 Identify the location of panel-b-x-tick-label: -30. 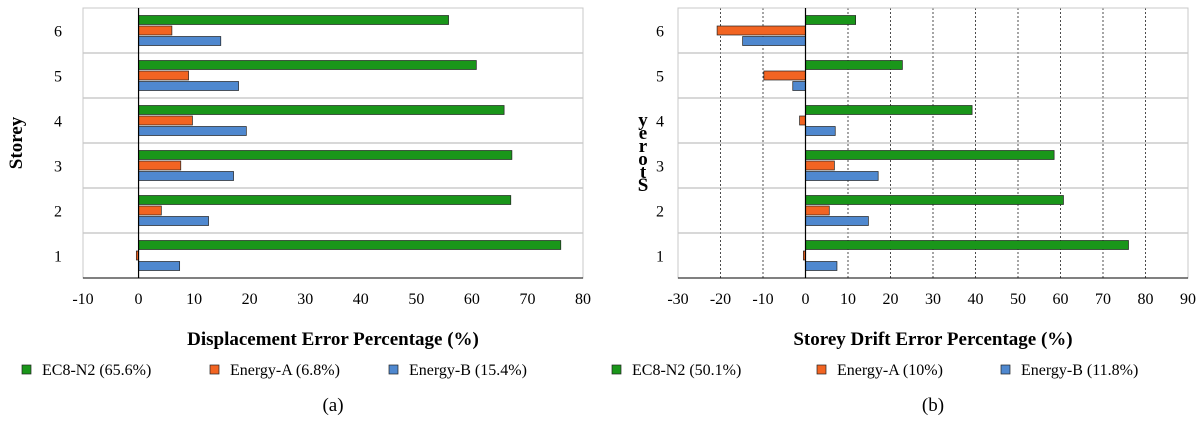
(677, 299).